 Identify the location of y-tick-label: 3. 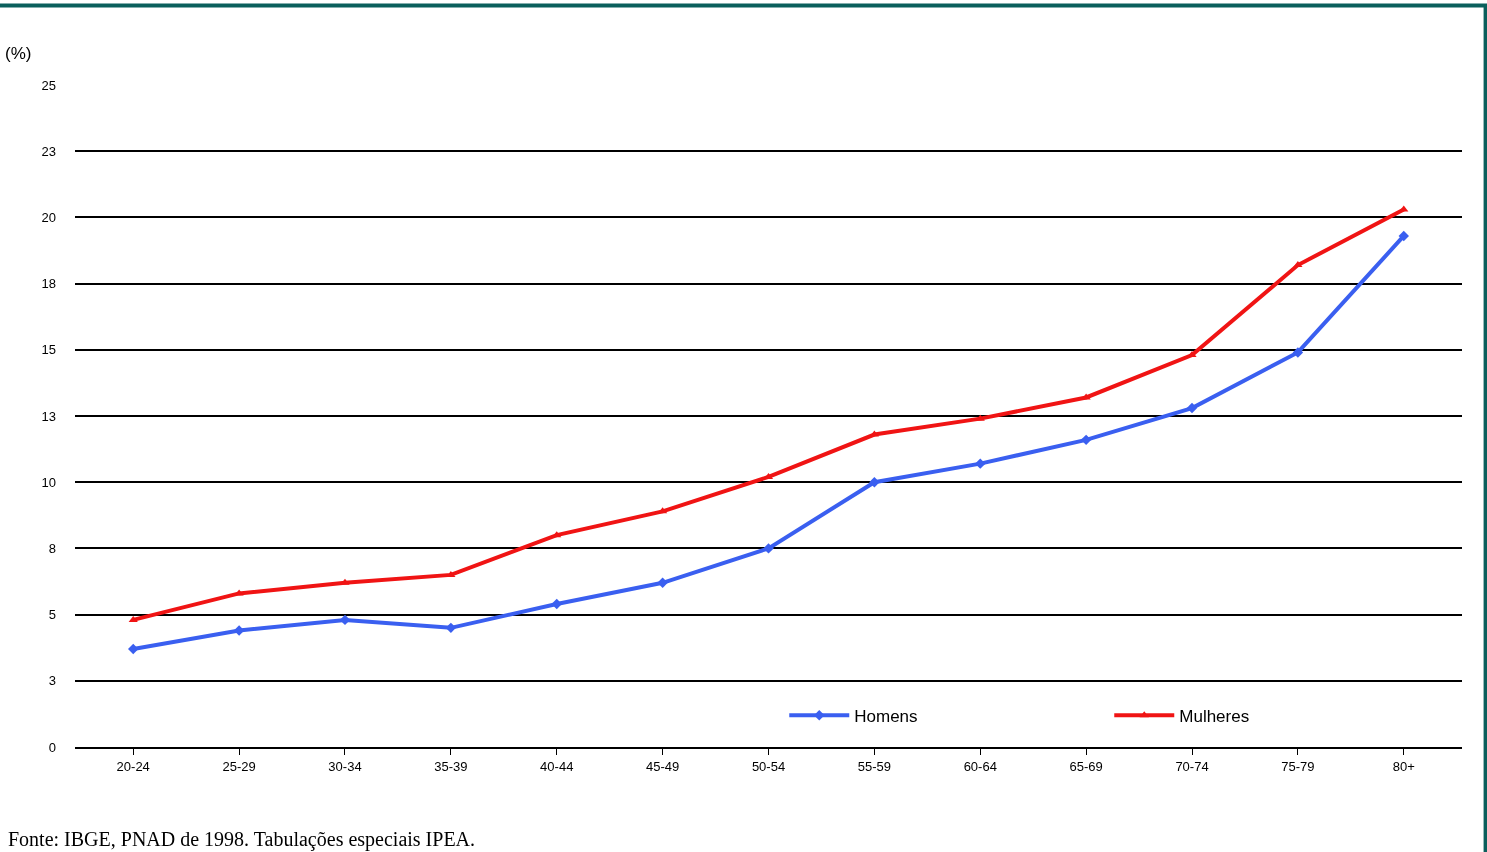
(52, 681).